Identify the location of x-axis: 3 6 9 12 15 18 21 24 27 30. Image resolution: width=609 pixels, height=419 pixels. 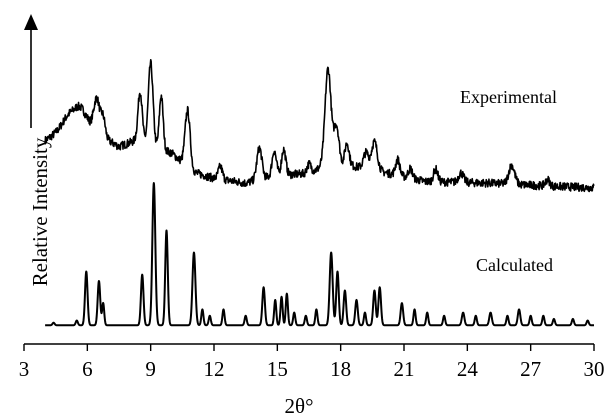
(312, 362).